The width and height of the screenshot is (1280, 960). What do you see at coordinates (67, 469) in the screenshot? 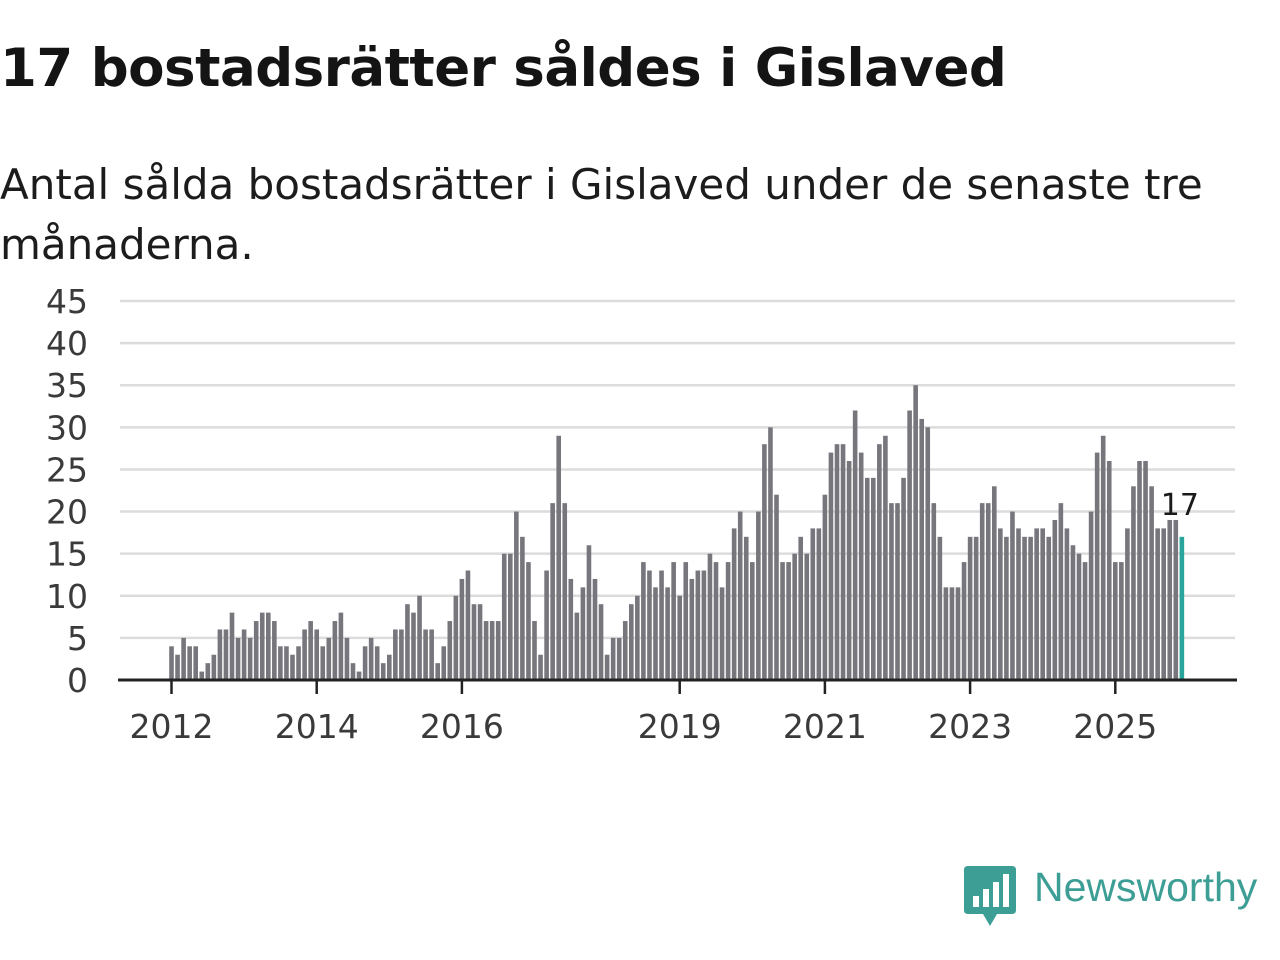
I see `y-tick-label: 25` at bounding box center [67, 469].